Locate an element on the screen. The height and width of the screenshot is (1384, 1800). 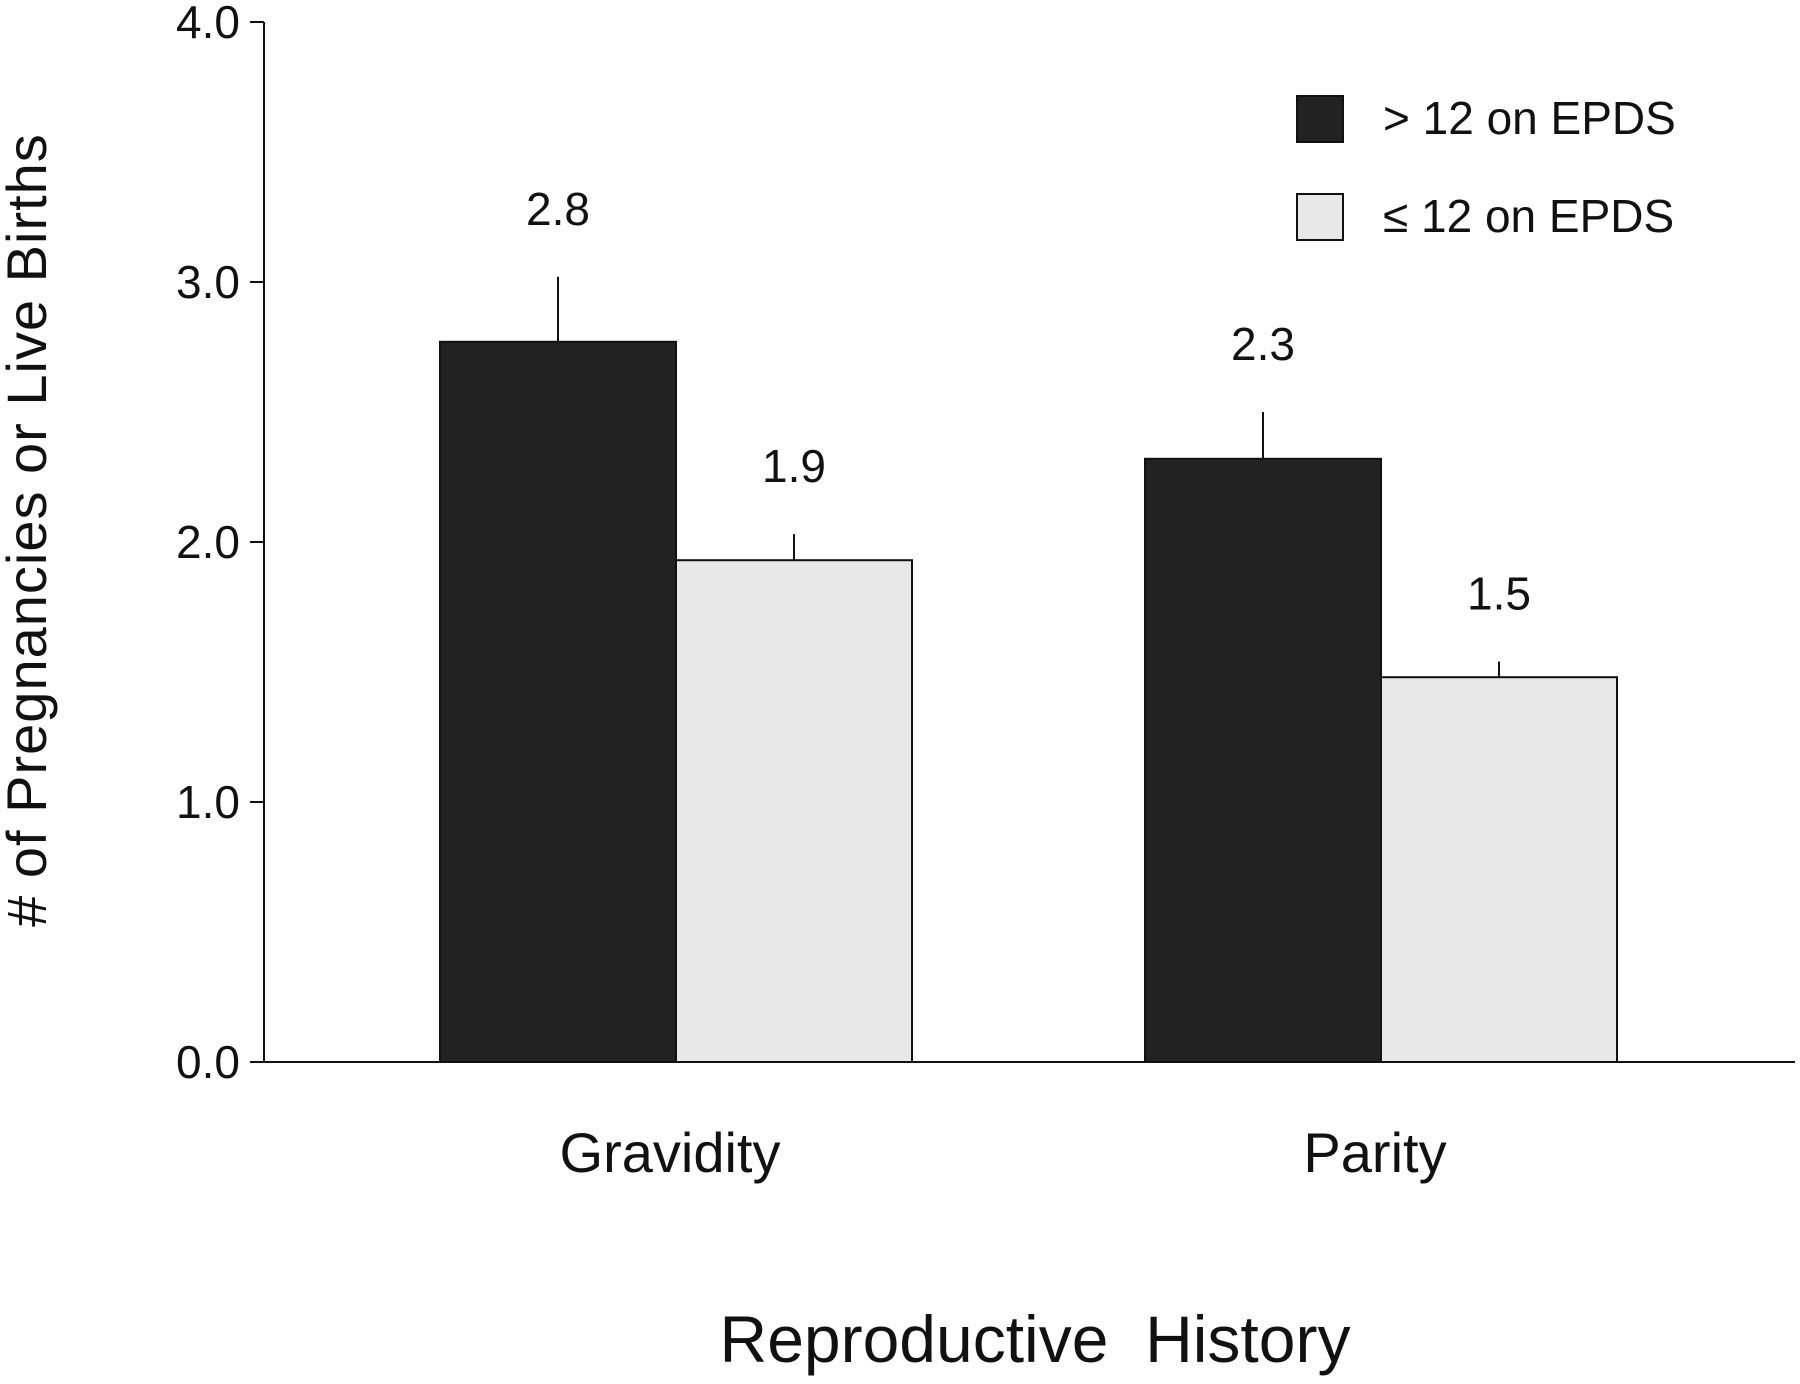
y-tick-label: 3.0 is located at coordinates (208, 282).